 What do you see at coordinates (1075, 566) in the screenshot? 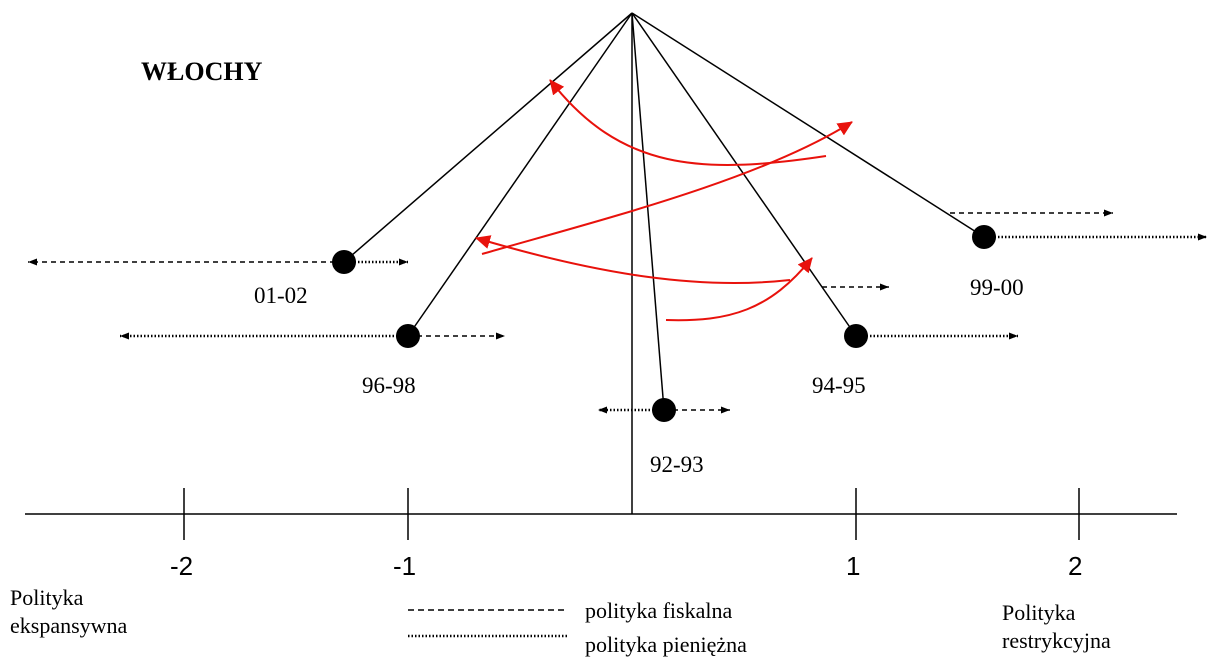
I see `tick-label-2: 2` at bounding box center [1075, 566].